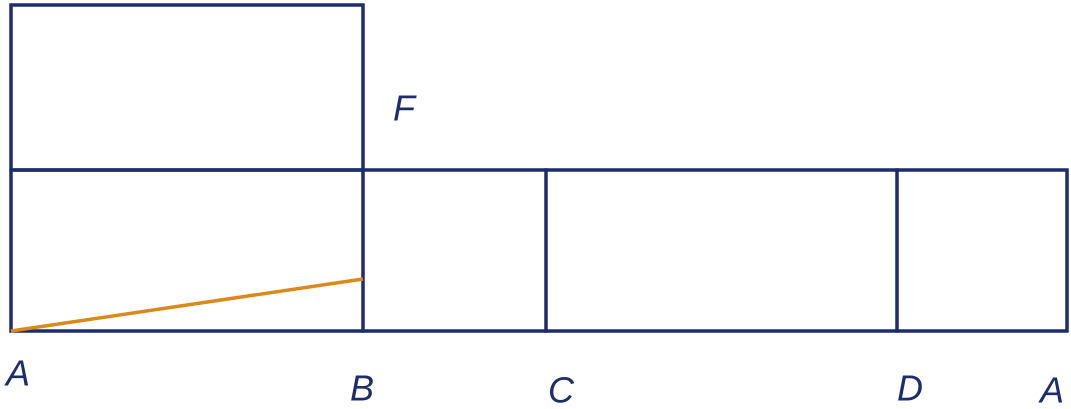 This screenshot has width=1071, height=409. Describe the element at coordinates (362, 388) in the screenshot. I see `point-label: B` at that location.